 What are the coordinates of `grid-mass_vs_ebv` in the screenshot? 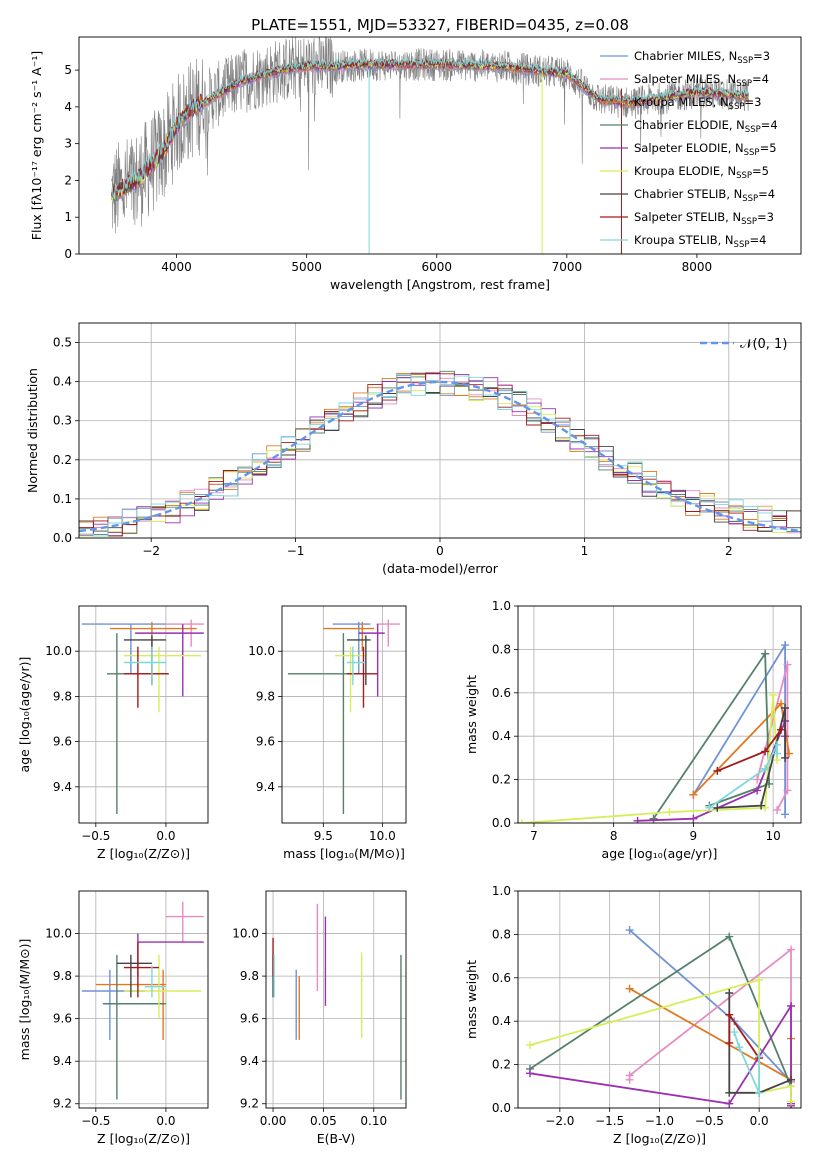 It's located at (336, 999).